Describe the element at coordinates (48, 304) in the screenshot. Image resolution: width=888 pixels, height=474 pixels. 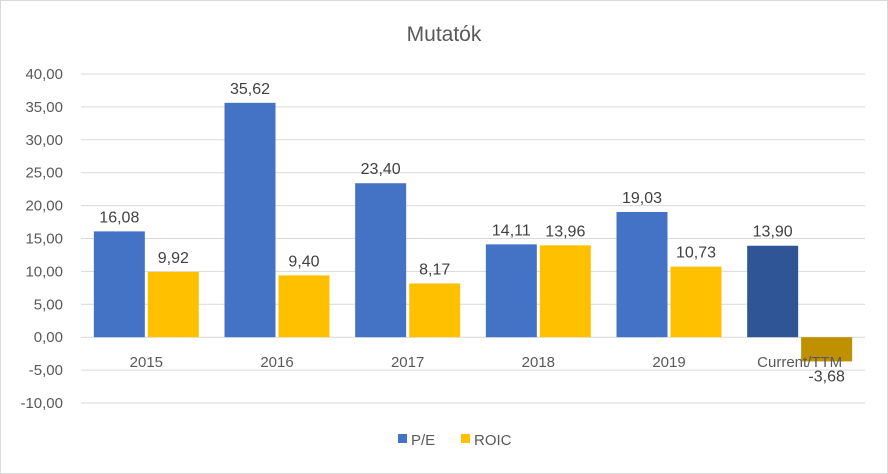
I see `y-tick-label: 5,00` at that location.